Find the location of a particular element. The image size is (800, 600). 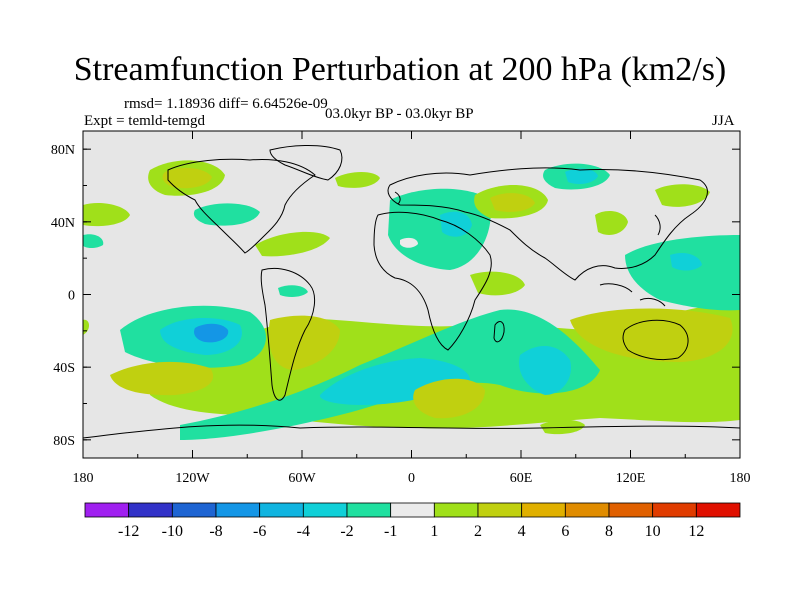

south-america-coast is located at coordinates (288, 334).